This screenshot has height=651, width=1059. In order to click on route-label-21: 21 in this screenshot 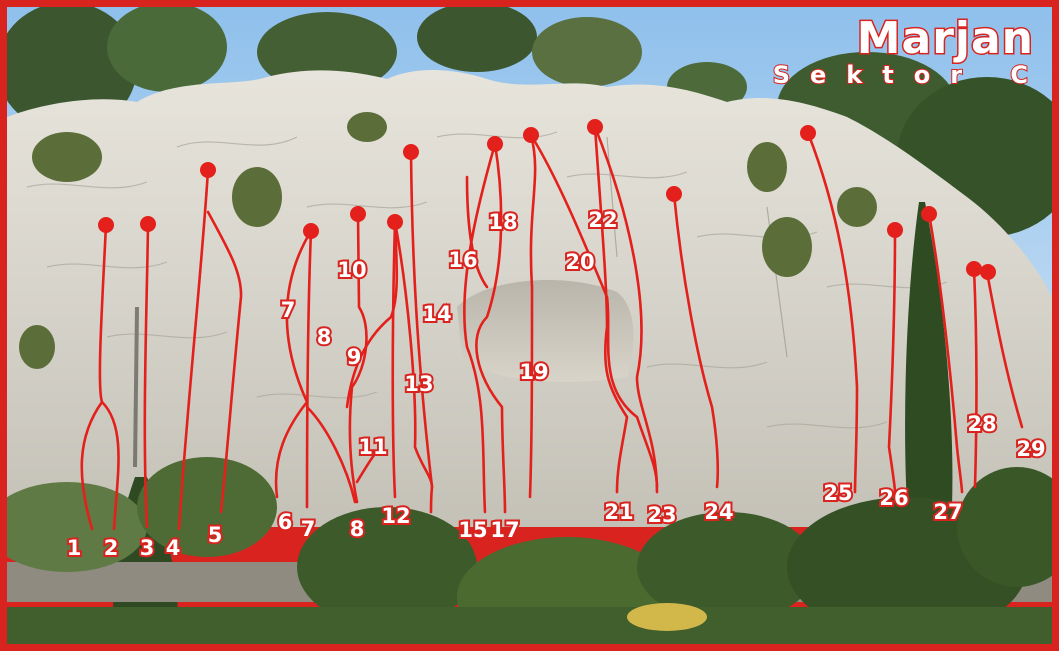, I will do `click(618, 512)`.